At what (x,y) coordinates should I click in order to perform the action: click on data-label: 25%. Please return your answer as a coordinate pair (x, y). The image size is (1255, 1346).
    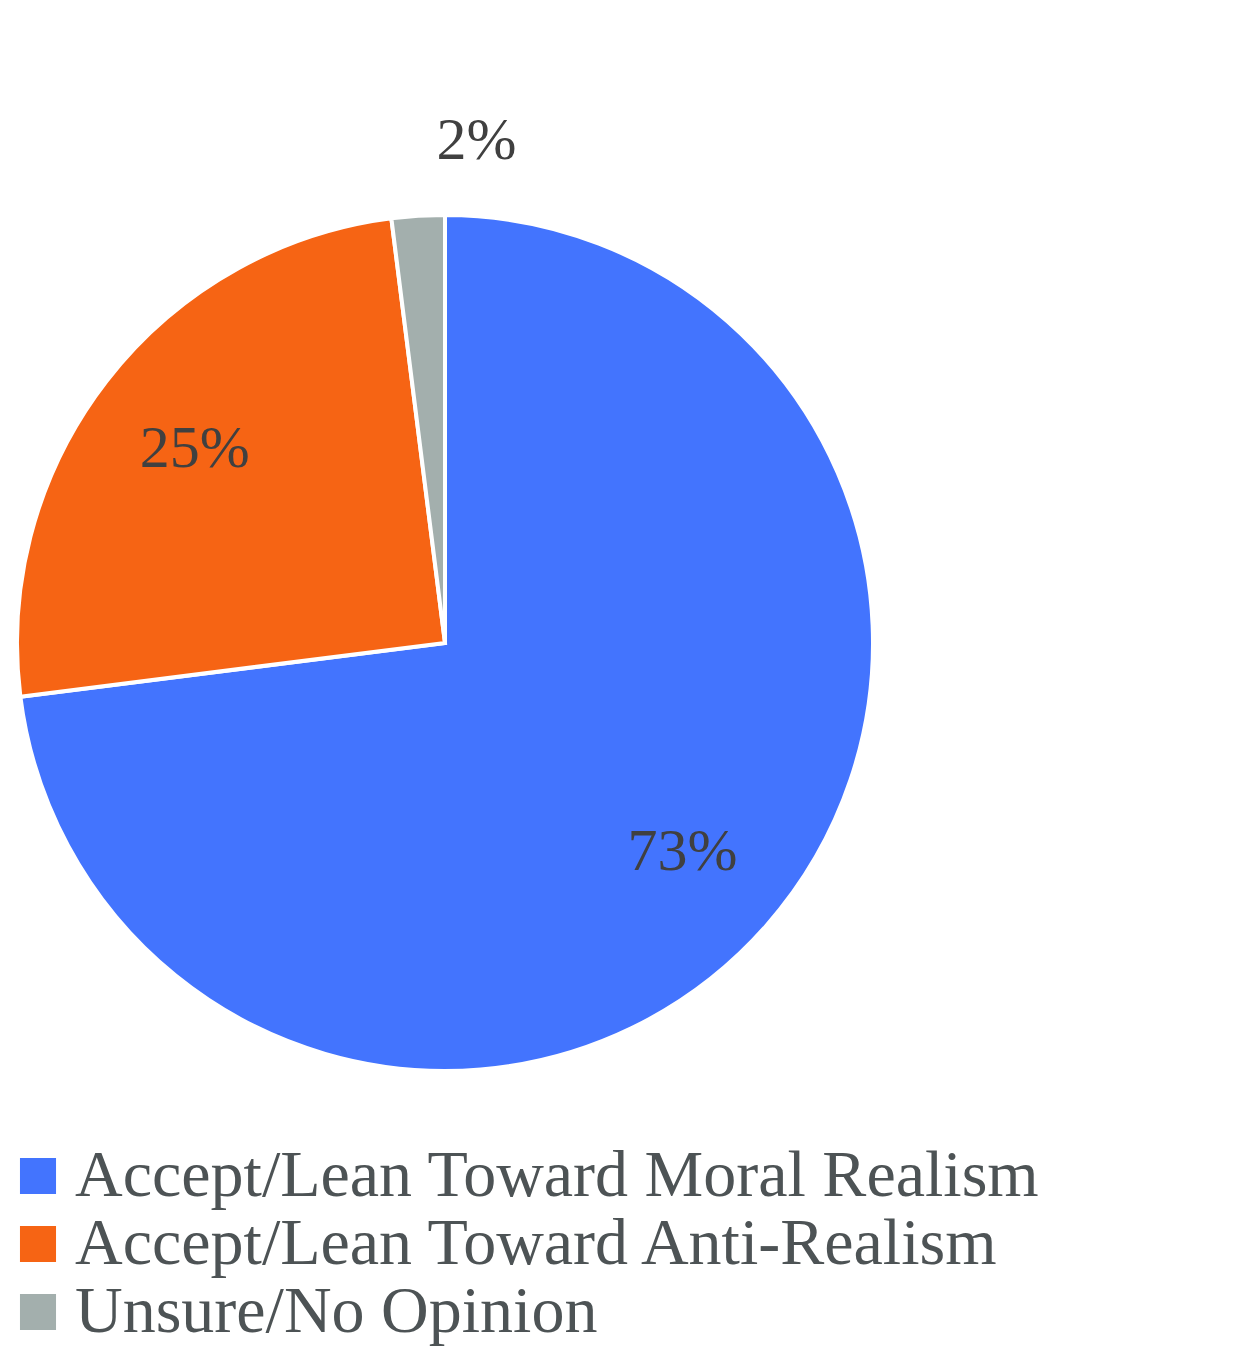
    Looking at the image, I should click on (194, 446).